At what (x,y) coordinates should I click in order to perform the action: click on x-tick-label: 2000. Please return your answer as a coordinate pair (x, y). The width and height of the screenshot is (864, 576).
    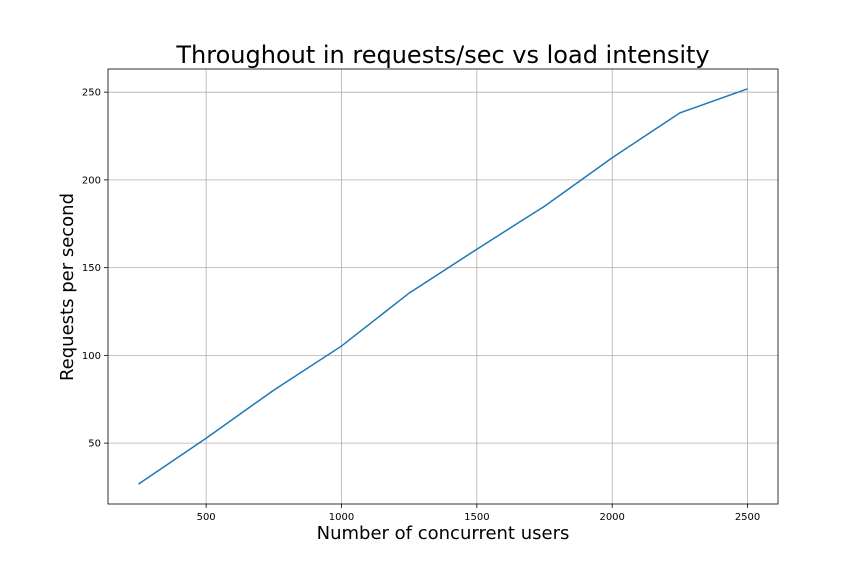
    Looking at the image, I should click on (611, 517).